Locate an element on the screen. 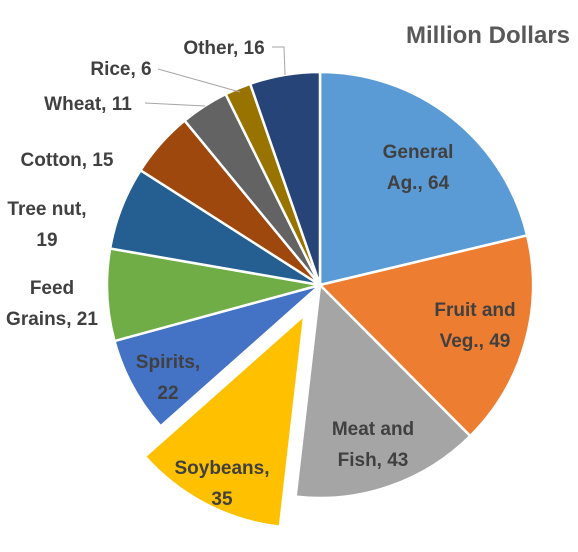 Image resolution: width=578 pixels, height=552 pixels. data-label-spirits: Spirits, 22 is located at coordinates (168, 378).